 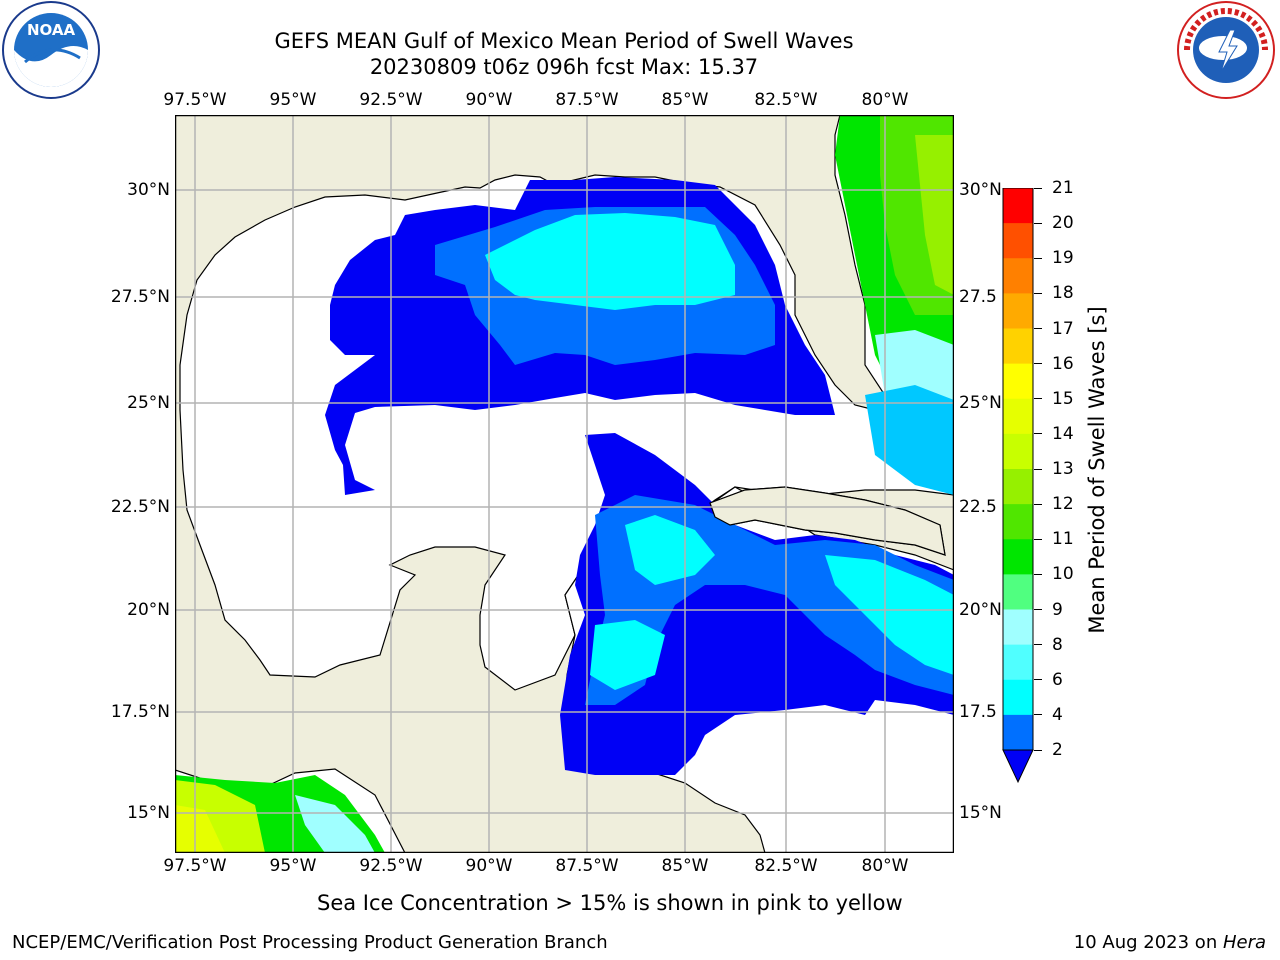 What do you see at coordinates (391, 866) in the screenshot?
I see `lon-tick-bottom: 92.5°W` at bounding box center [391, 866].